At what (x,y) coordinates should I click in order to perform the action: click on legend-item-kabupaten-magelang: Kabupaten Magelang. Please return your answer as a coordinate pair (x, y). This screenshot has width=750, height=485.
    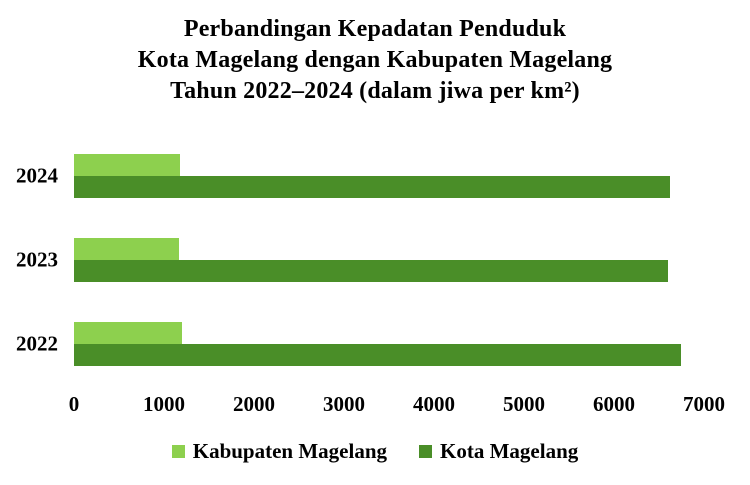
    Looking at the image, I should click on (279, 451).